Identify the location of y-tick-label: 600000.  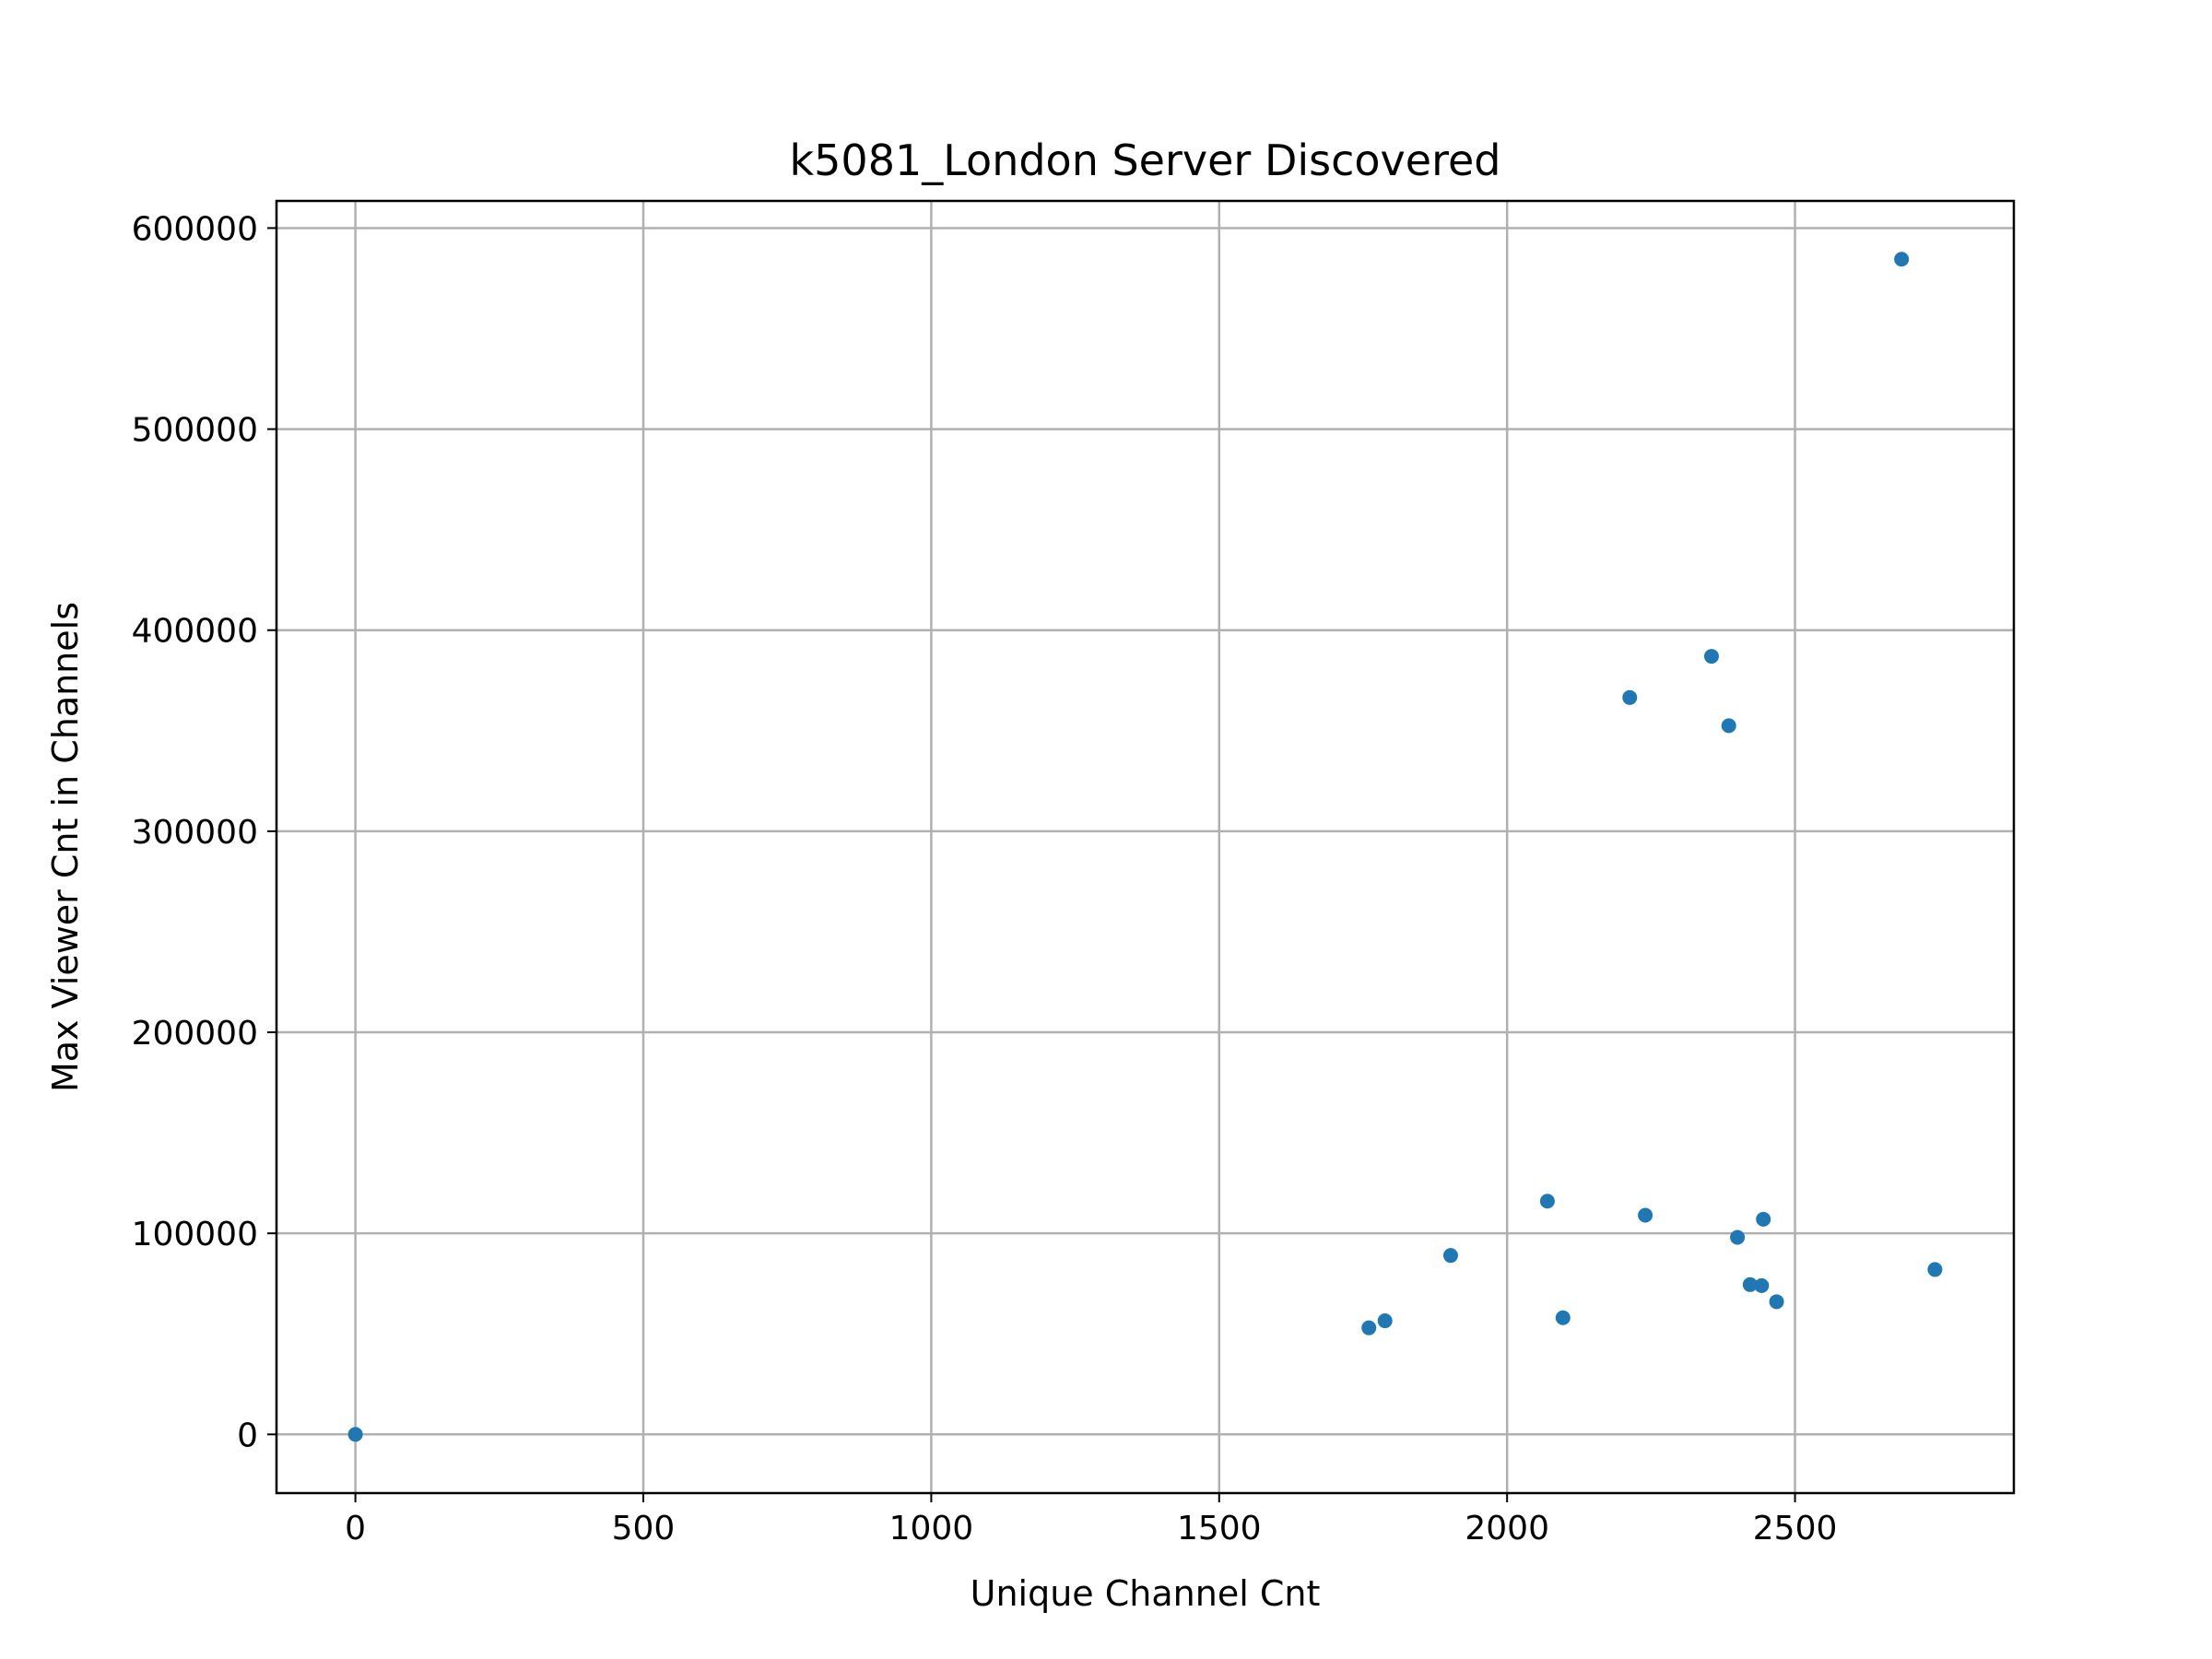
(195, 229).